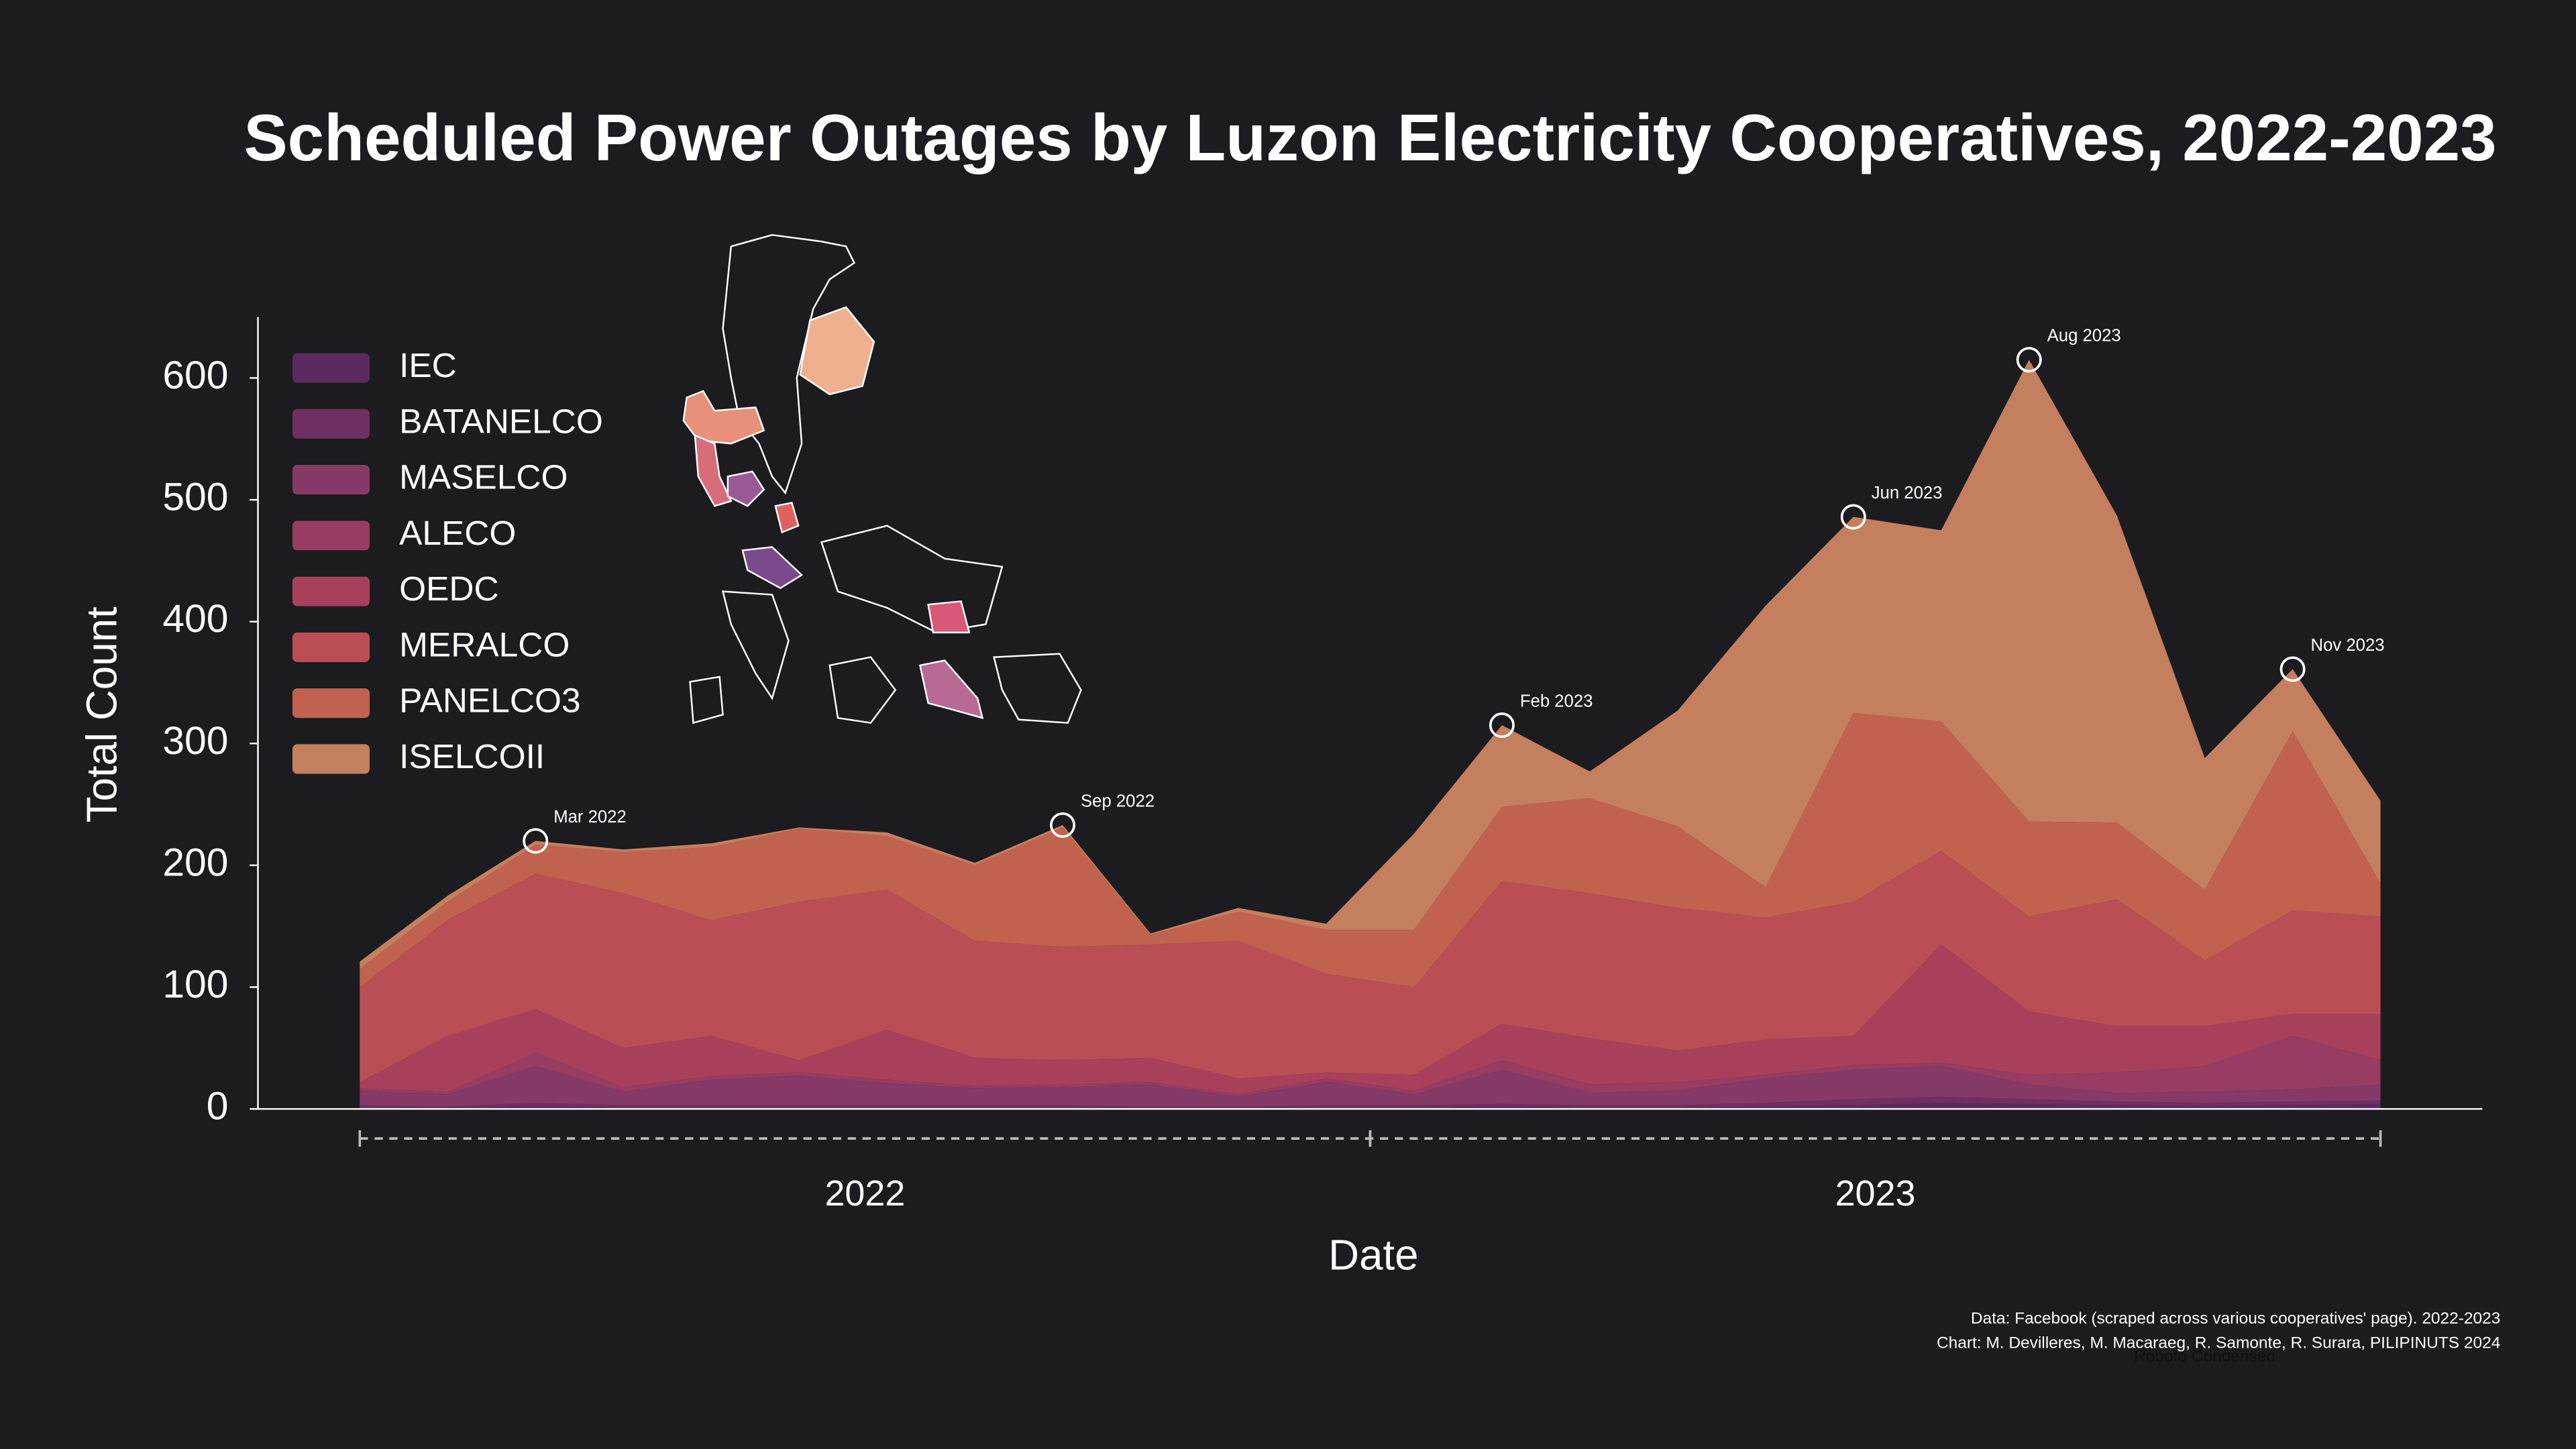 The image size is (2576, 1449). I want to click on y-tick-label: 400, so click(195, 619).